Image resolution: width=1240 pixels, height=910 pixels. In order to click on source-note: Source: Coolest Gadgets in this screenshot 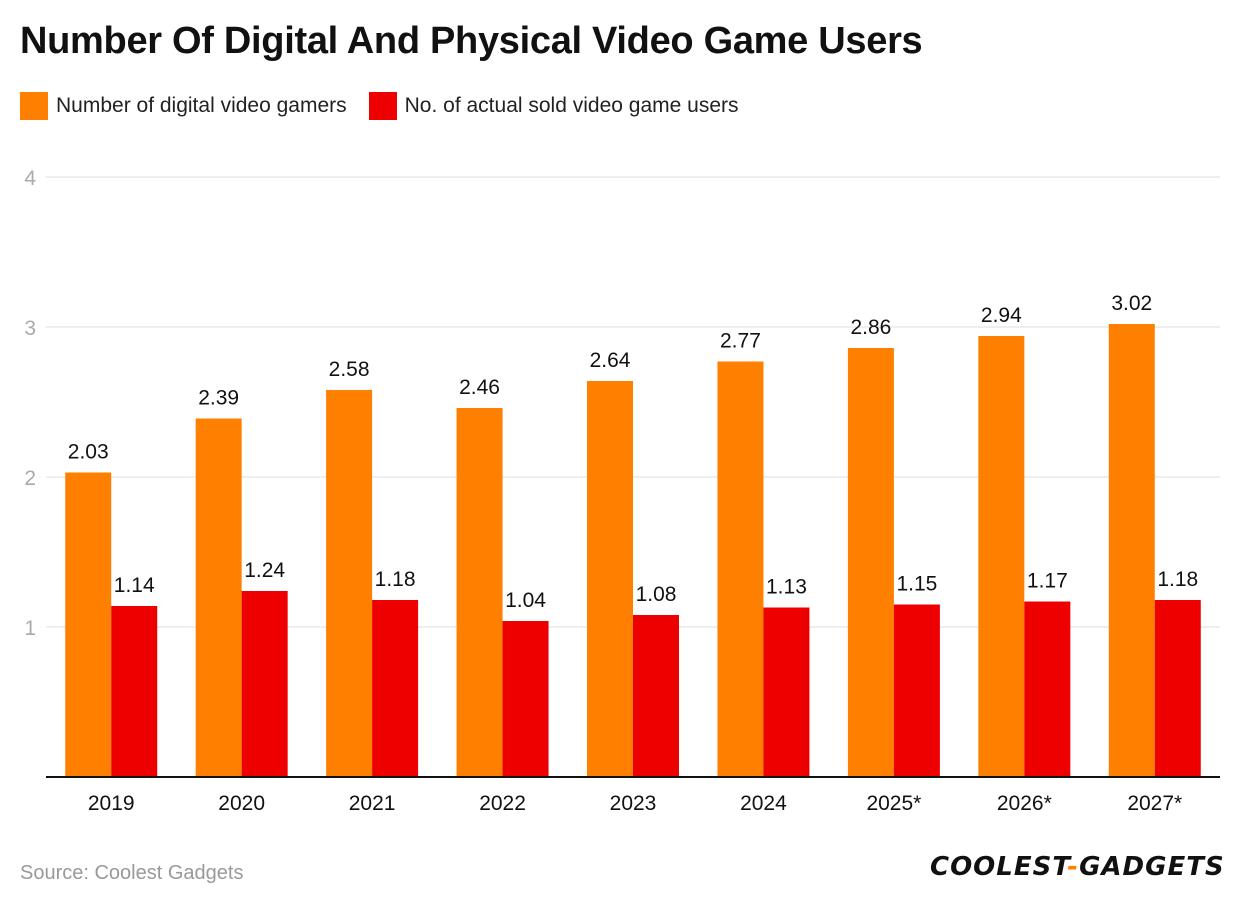, I will do `click(132, 873)`.